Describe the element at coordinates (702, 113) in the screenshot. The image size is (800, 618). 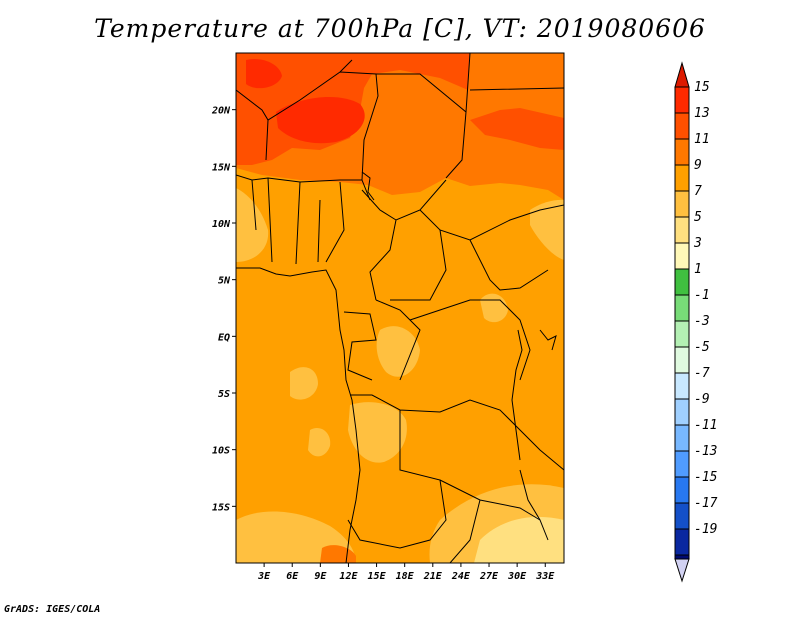
I see `colorbar-label: 13` at that location.